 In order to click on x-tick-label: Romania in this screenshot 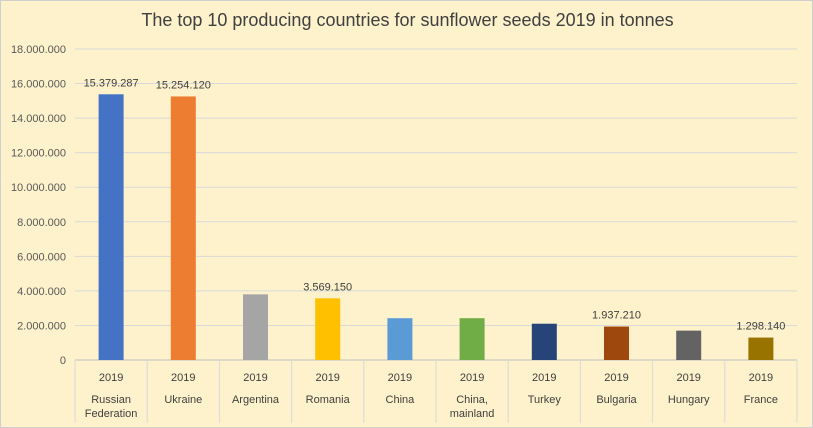, I will do `click(328, 400)`.